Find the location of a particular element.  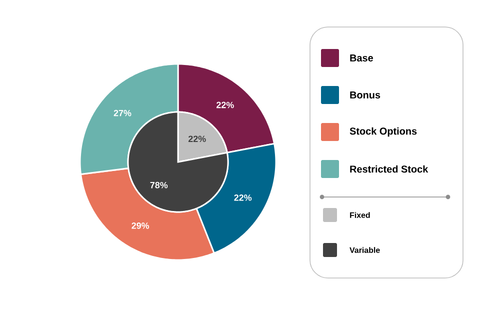

data-label: 27% is located at coordinates (123, 113).